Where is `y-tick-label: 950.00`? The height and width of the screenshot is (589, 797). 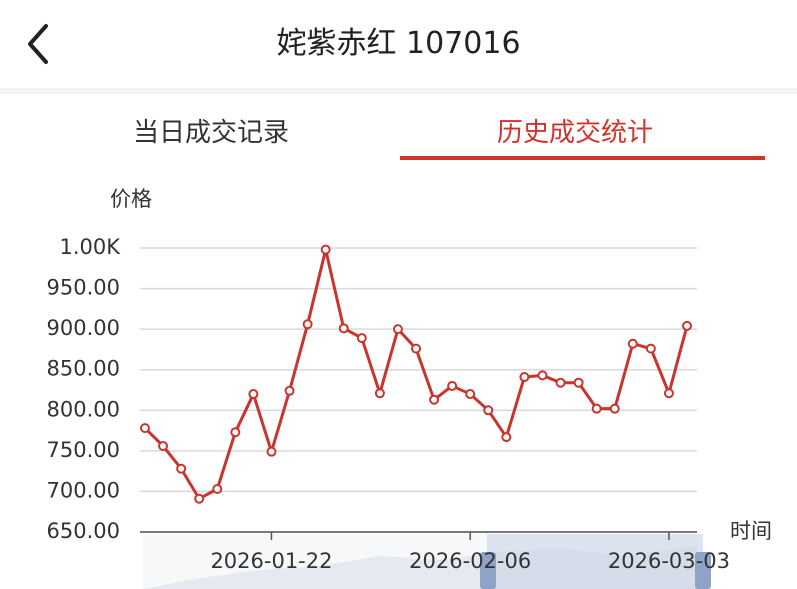 y-tick-label: 950.00 is located at coordinates (83, 288).